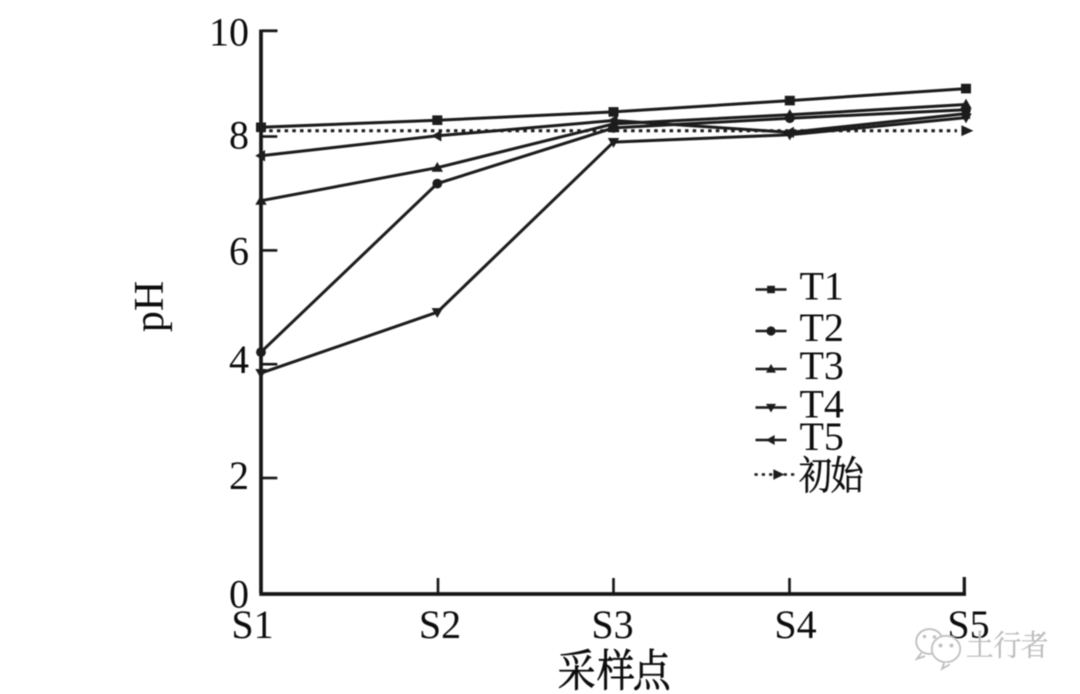 This screenshot has height=694, width=1080. What do you see at coordinates (239, 251) in the screenshot?
I see `svg-text: 6` at bounding box center [239, 251].